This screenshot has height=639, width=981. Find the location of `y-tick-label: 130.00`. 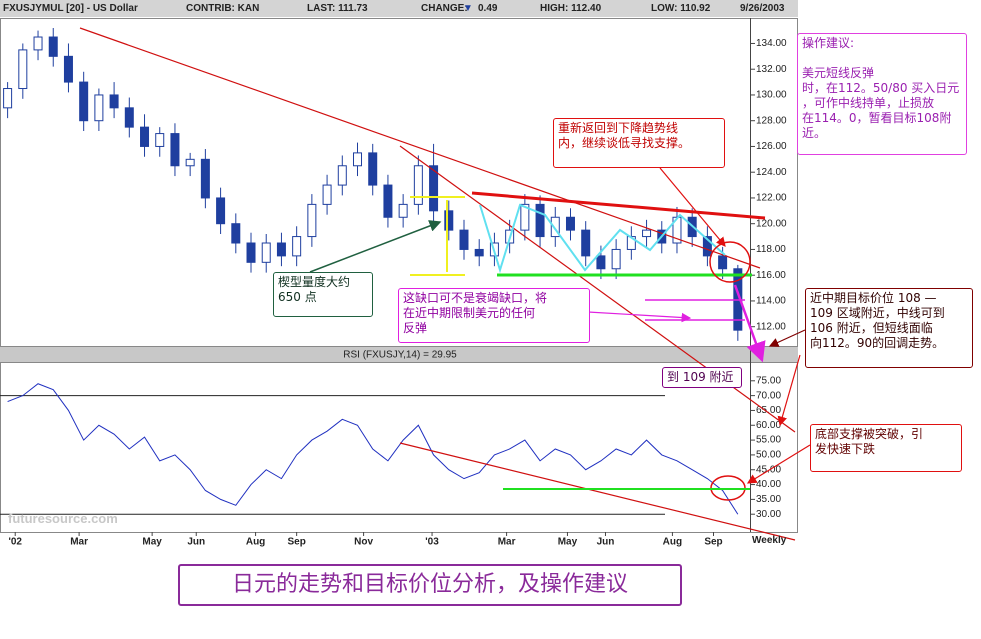

y-tick-label: 130.00 is located at coordinates (771, 95).